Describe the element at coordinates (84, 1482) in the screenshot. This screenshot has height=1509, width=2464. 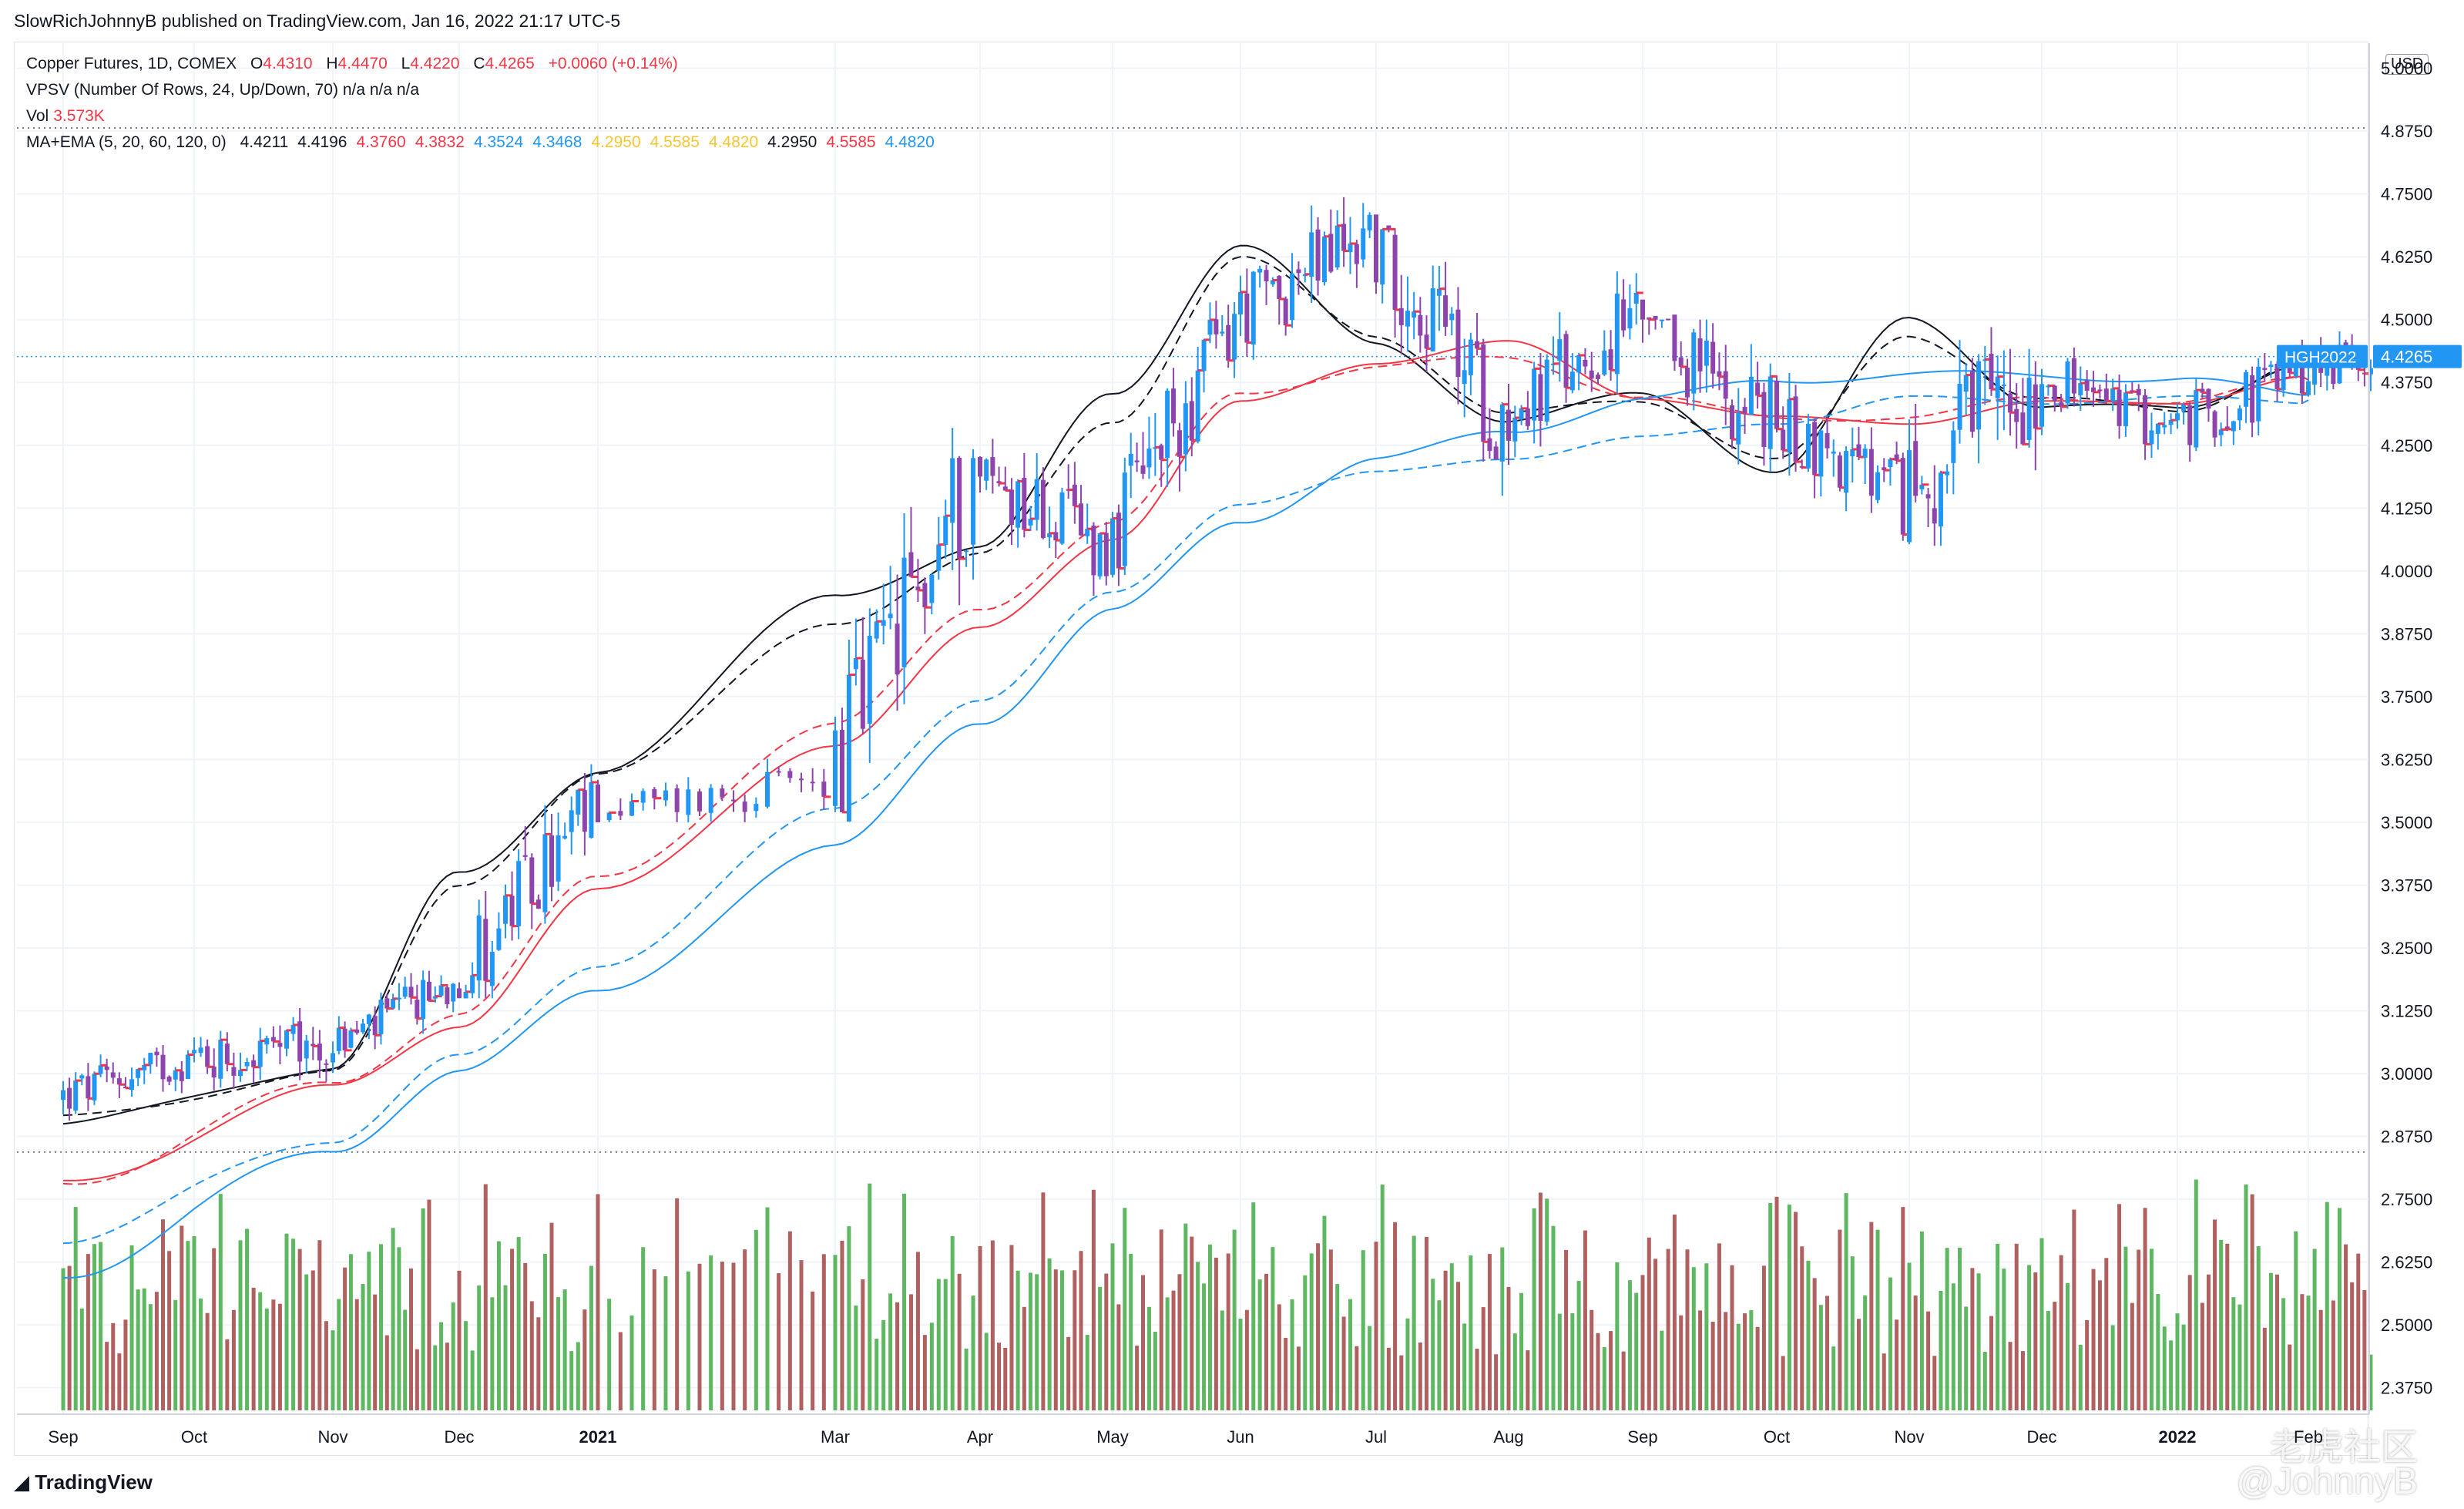
I see `tradingview-logo: ◢ TradingView` at that location.